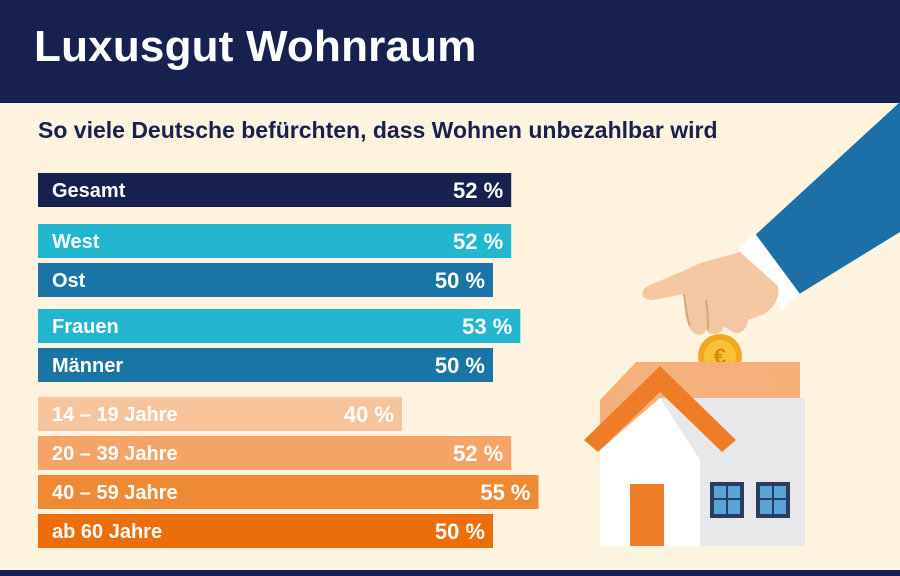 The width and height of the screenshot is (900, 576). Describe the element at coordinates (369, 414) in the screenshot. I see `bar-value-label: 40 %` at that location.